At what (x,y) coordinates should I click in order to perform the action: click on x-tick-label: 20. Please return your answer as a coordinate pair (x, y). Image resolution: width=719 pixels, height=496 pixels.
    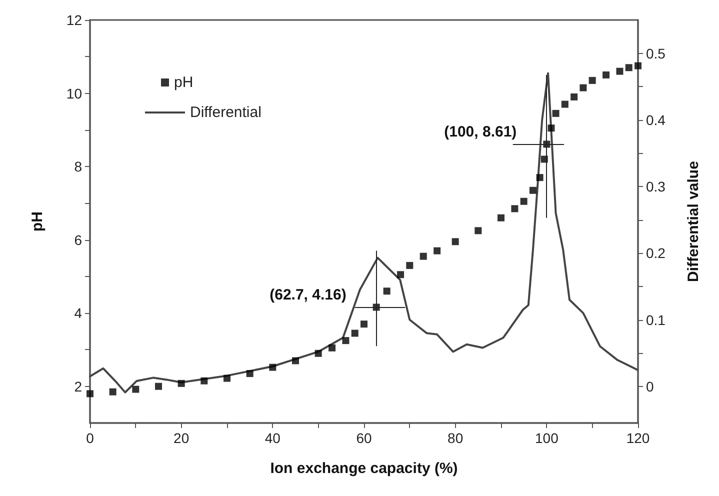
    Looking at the image, I should click on (182, 438).